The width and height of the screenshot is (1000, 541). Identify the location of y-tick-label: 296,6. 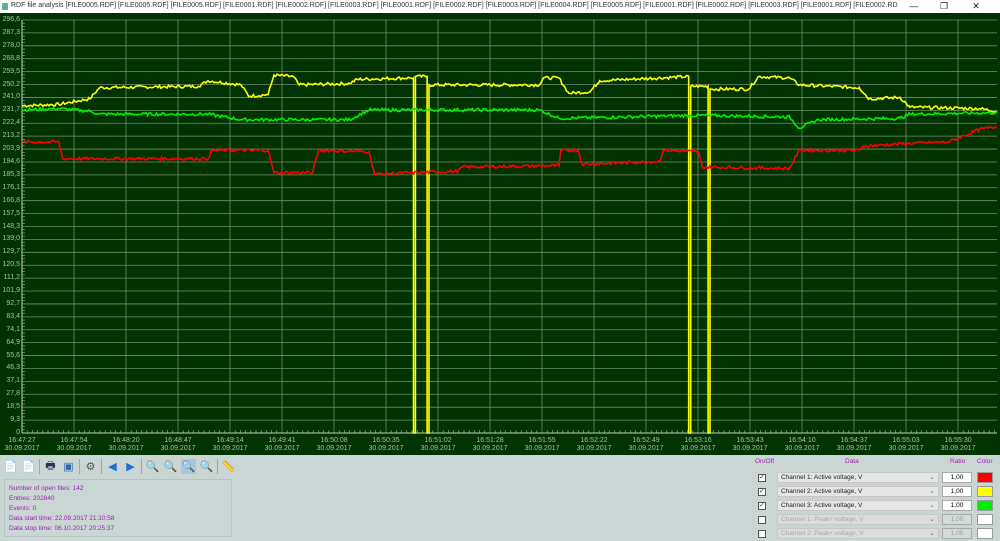
(11, 19).